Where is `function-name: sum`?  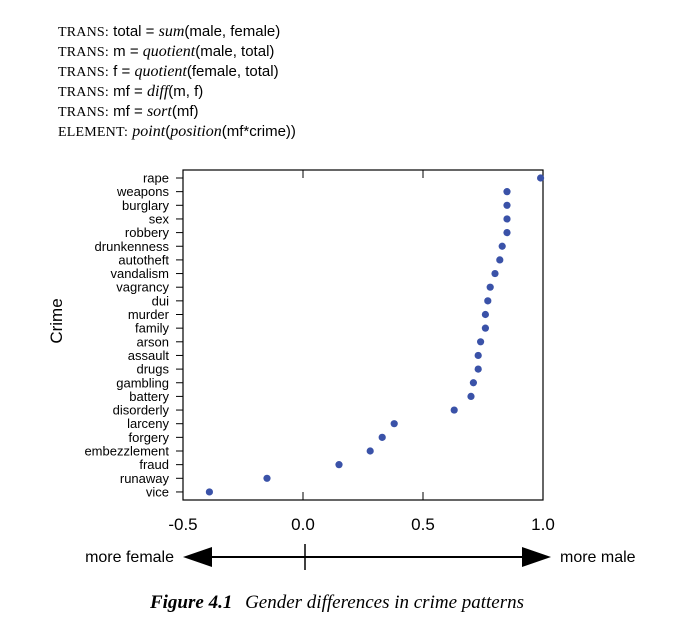 function-name: sum is located at coordinates (171, 31).